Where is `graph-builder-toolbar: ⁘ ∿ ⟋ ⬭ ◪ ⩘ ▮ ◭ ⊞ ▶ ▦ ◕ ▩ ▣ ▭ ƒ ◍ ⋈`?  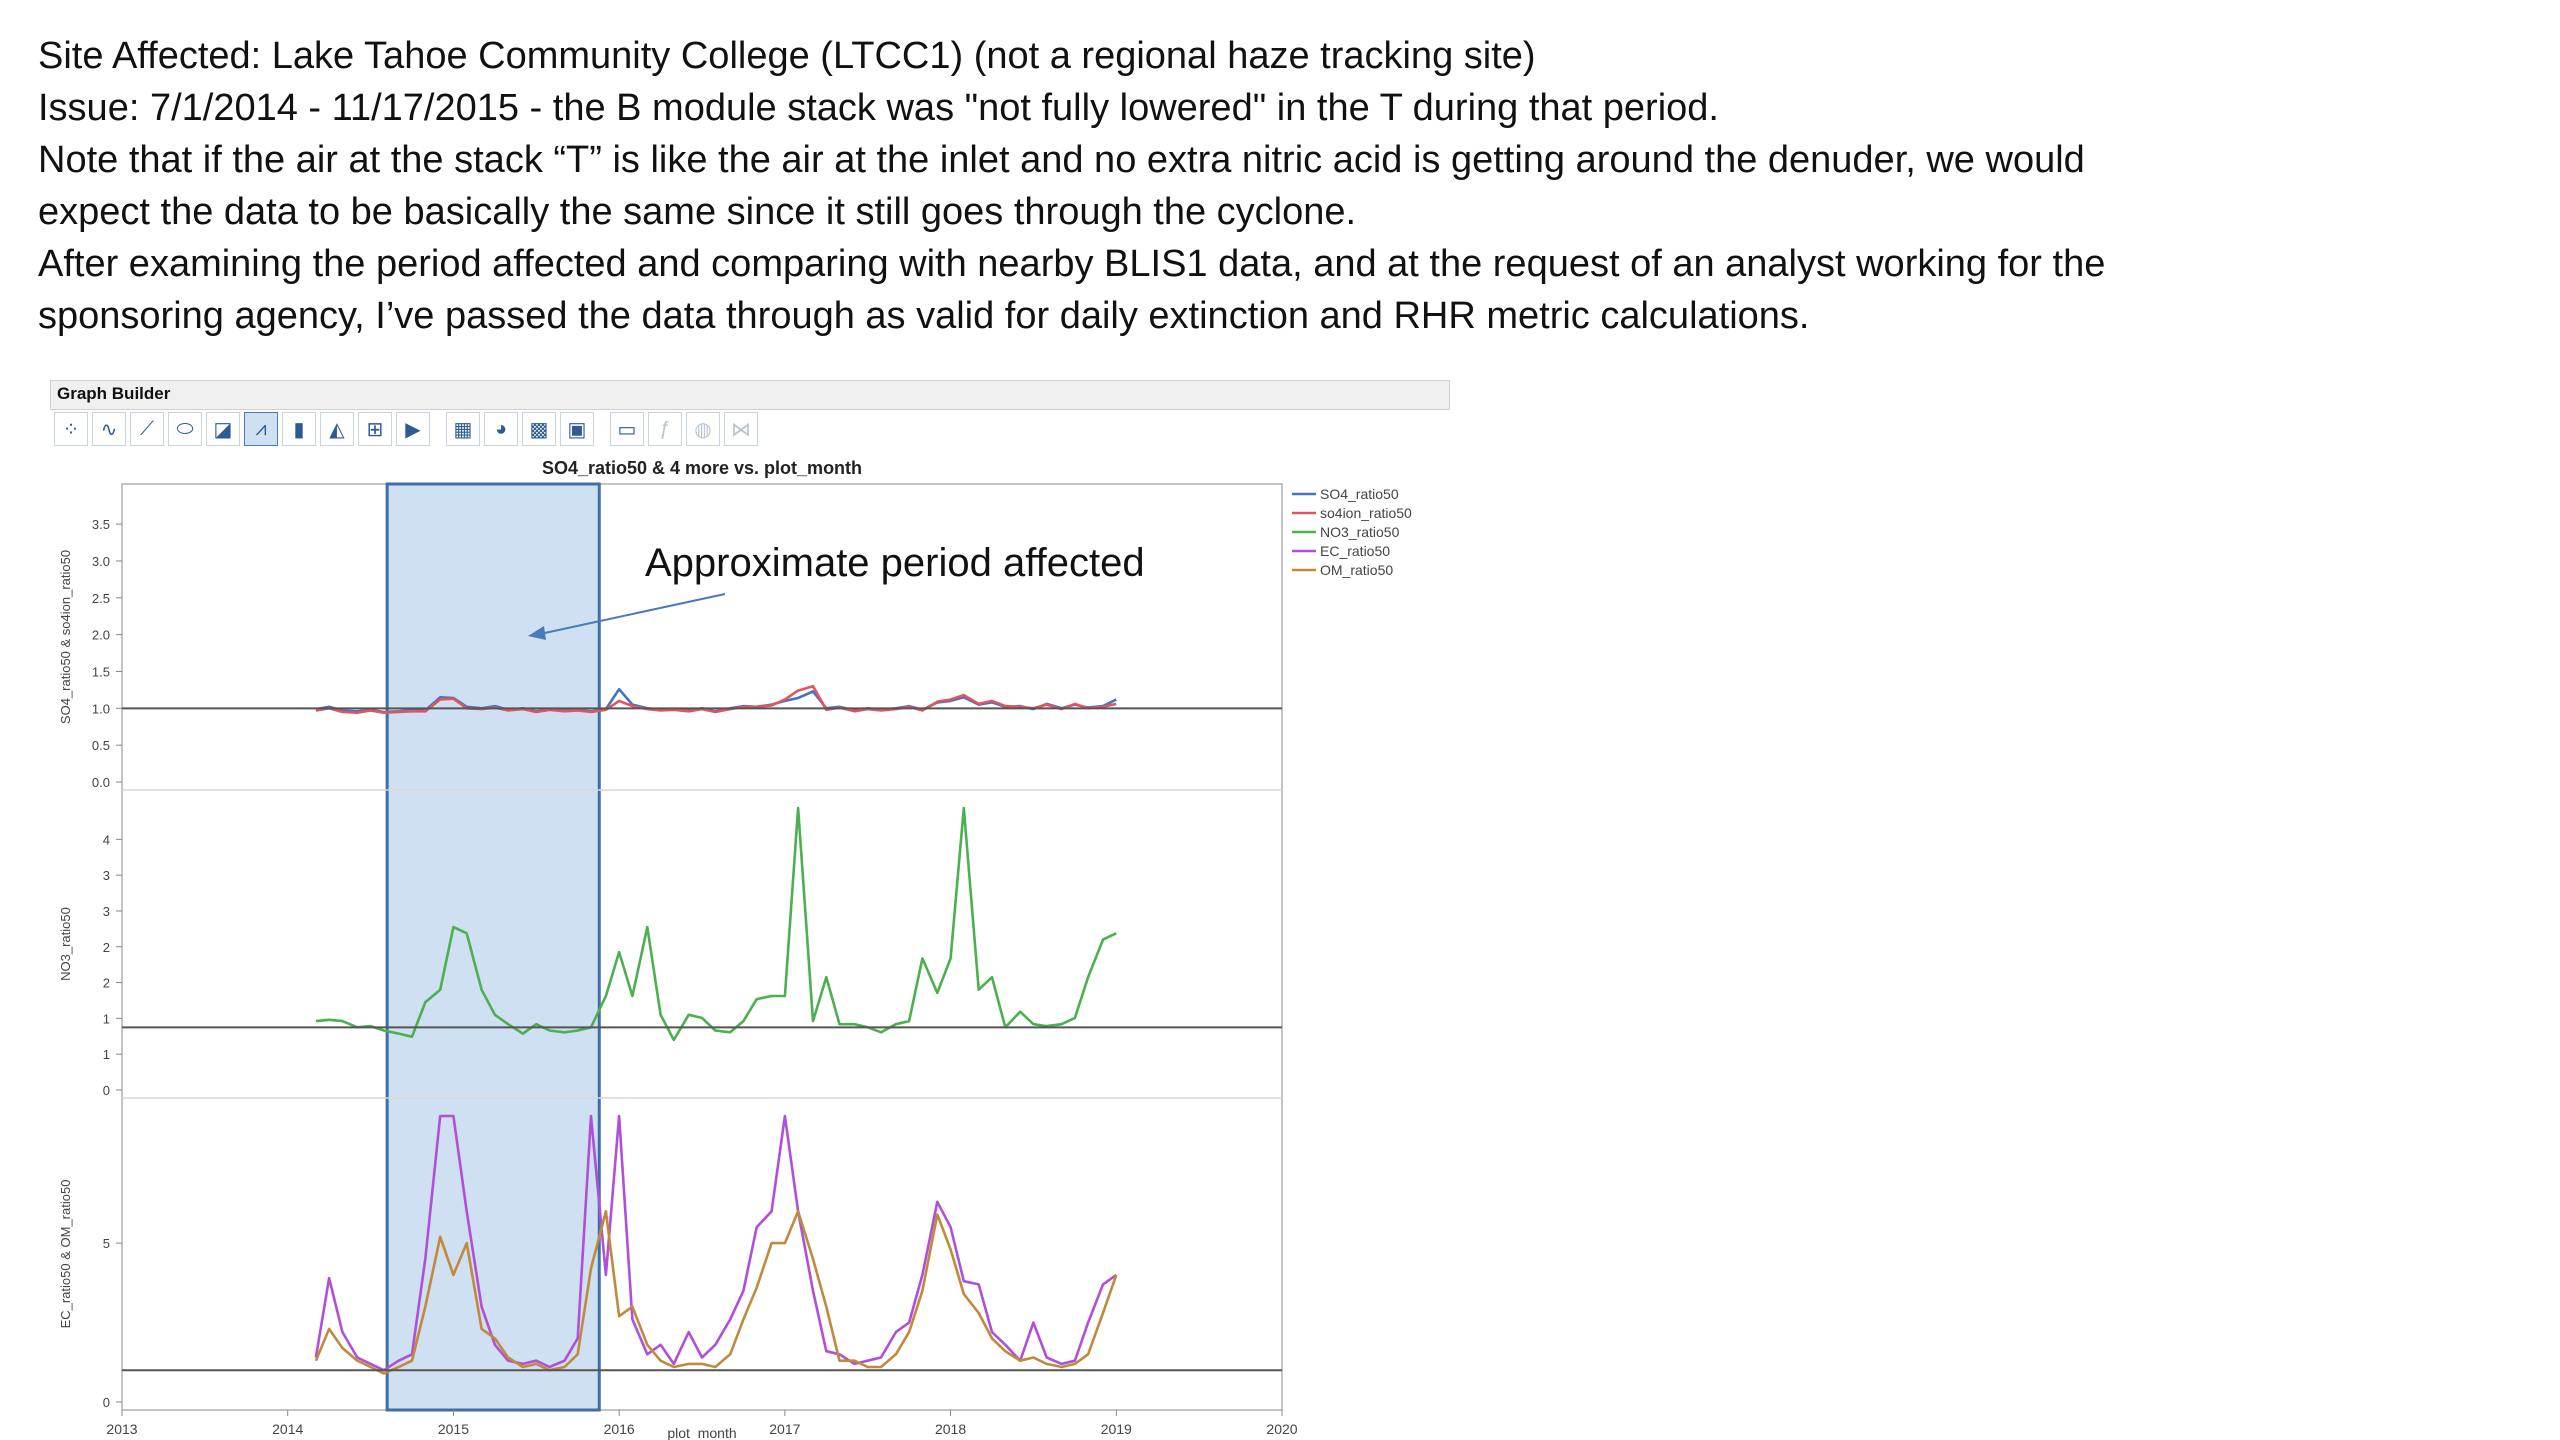 graph-builder-toolbar: ⁘ ∿ ⟋ ⬭ ◪ ⩘ ▮ ◭ ⊞ ▶ ▦ ◕ ▩ ▣ ▭ ƒ ◍ ⋈ is located at coordinates (406, 430).